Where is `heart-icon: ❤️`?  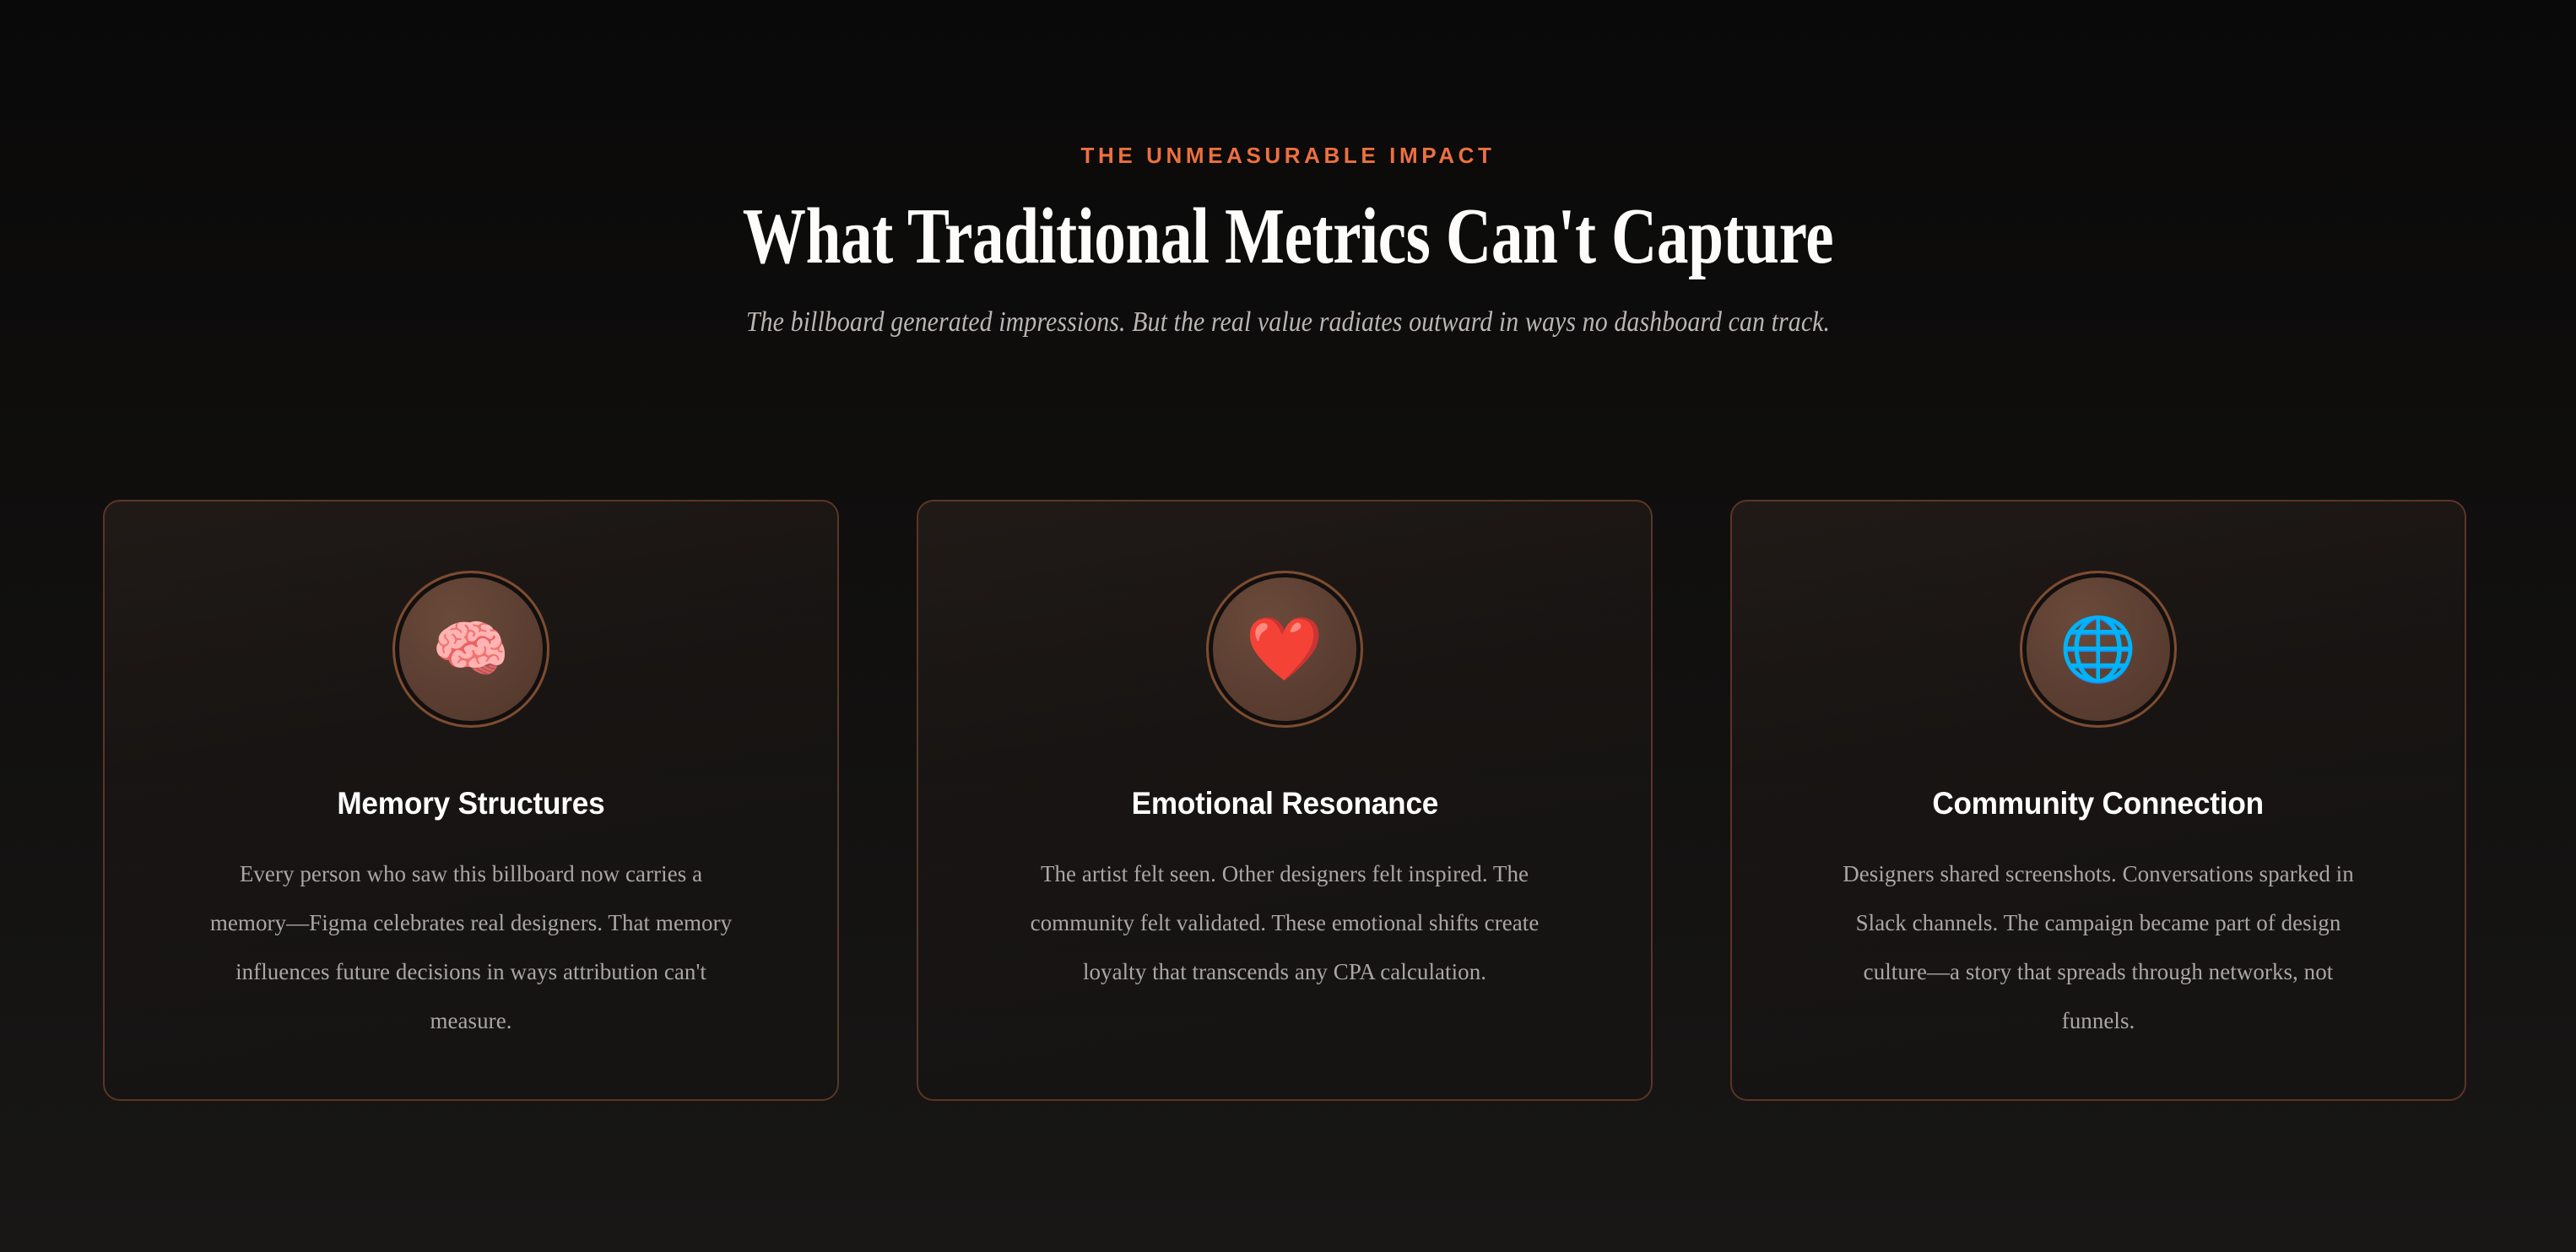 heart-icon: ❤️ is located at coordinates (1284, 649).